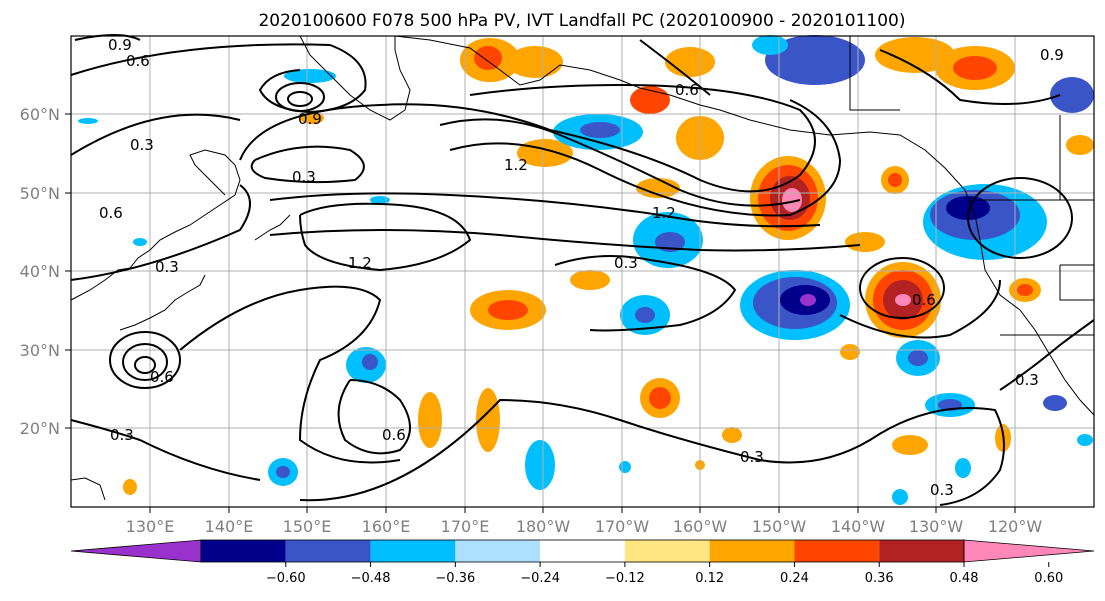  I want to click on lon-label: 140°W, so click(858, 526).